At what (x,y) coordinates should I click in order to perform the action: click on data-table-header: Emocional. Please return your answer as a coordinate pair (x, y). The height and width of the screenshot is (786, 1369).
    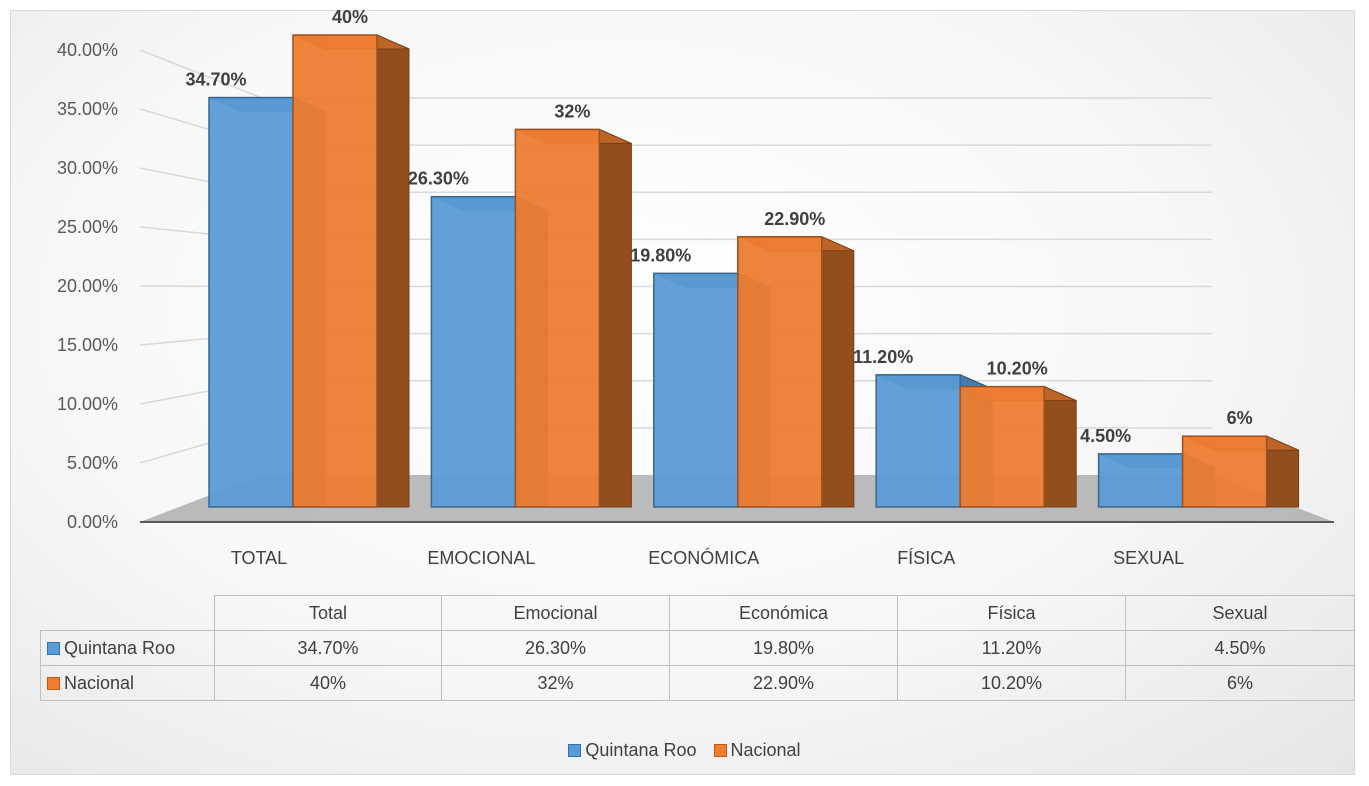
    Looking at the image, I should click on (555, 613).